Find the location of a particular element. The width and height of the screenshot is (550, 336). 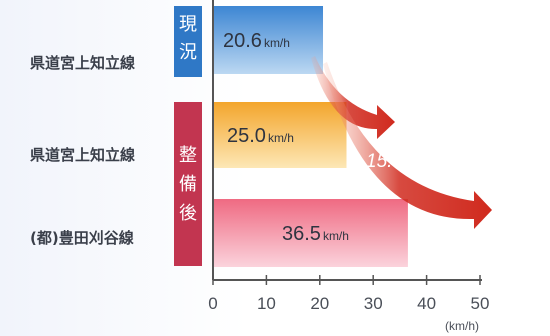

bar-value-label-3: 36.5 km/h is located at coordinates (315, 234).